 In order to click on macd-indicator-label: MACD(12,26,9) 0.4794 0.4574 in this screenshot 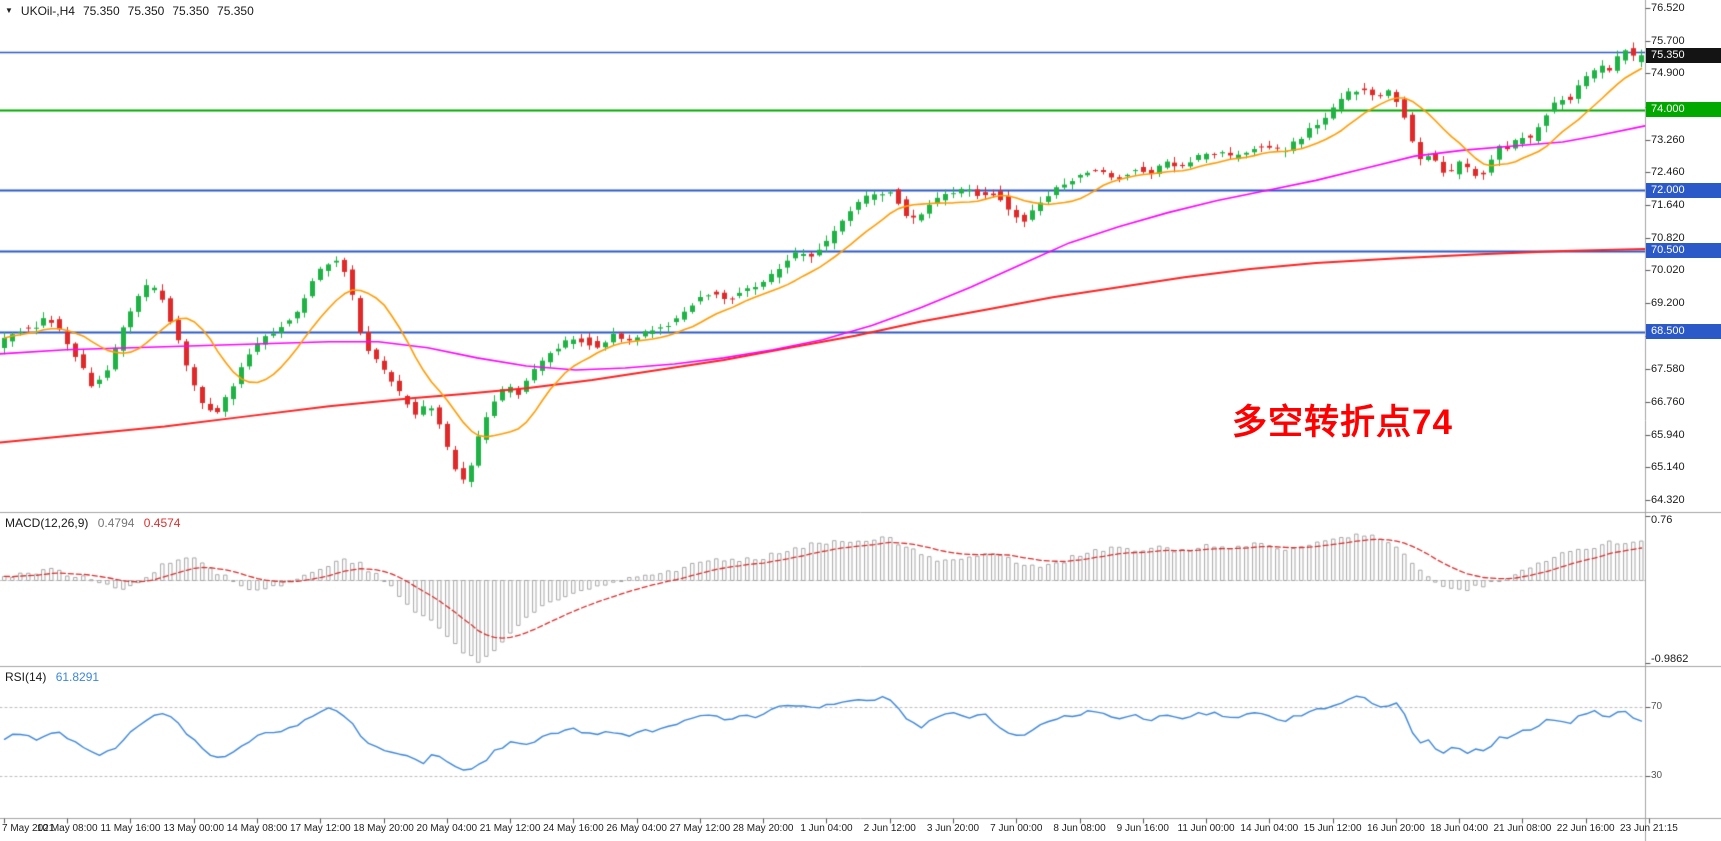, I will do `click(95, 523)`.